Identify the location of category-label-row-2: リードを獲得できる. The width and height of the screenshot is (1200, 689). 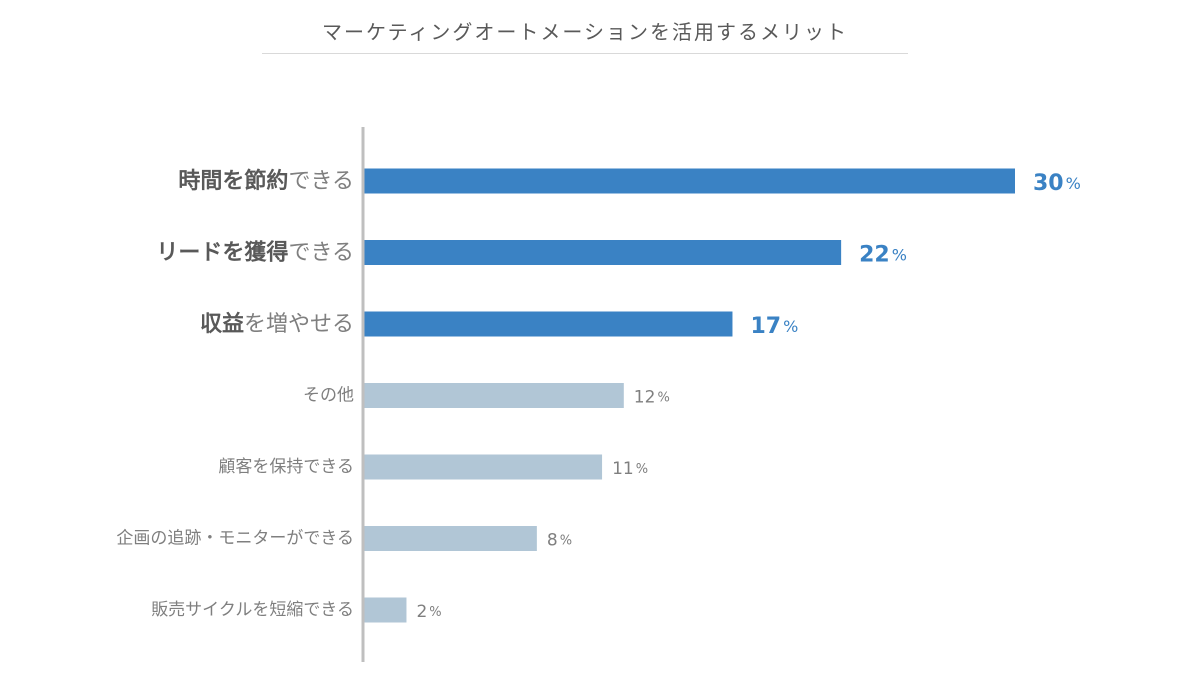
(255, 252).